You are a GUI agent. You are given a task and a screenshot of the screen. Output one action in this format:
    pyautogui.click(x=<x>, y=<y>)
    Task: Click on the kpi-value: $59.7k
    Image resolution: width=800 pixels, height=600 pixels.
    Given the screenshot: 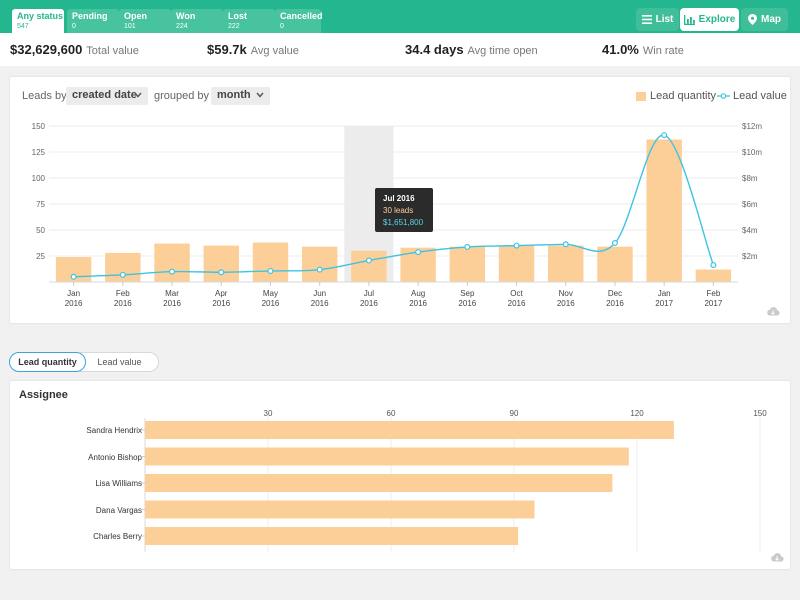 What is the action you would take?
    pyautogui.click(x=227, y=49)
    